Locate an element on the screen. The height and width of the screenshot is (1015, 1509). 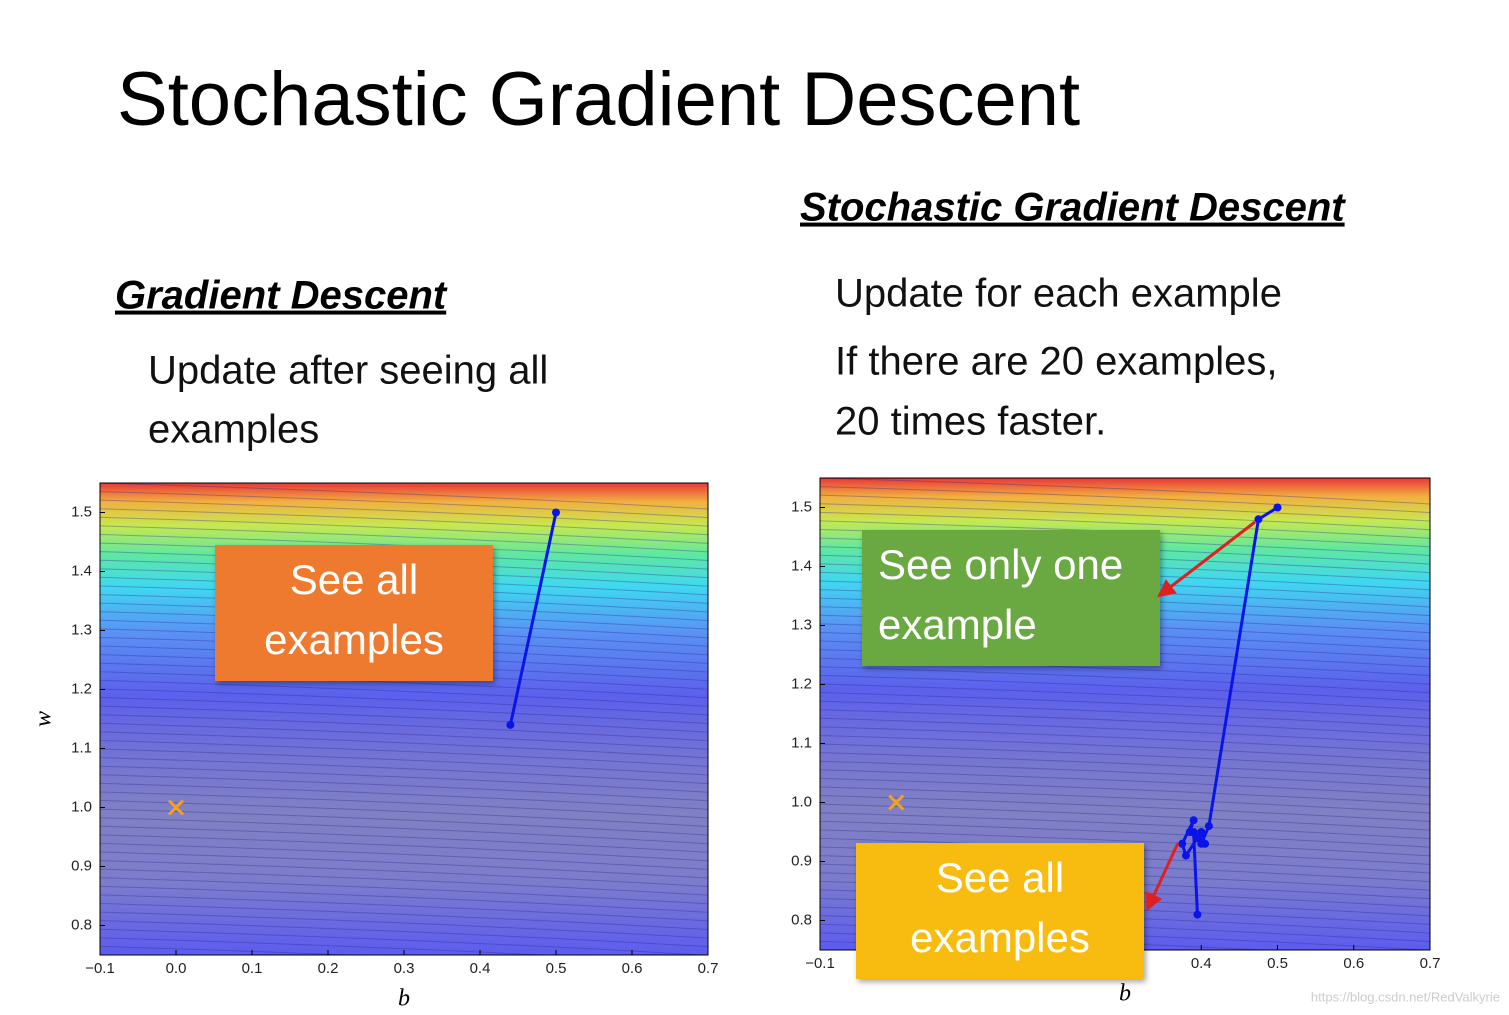
annotation-text: example is located at coordinates (957, 624).